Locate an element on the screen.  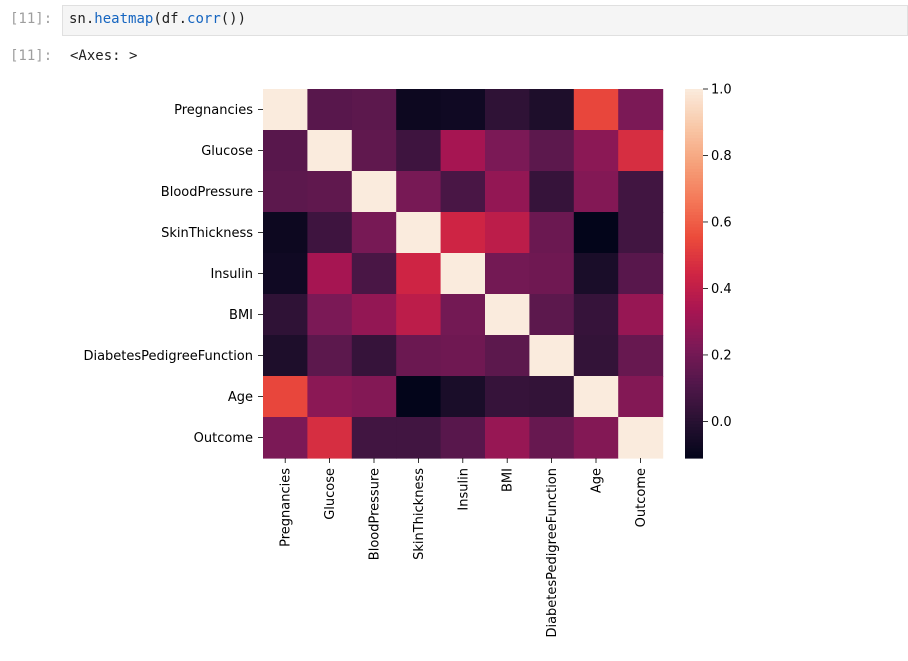
code-token: ()) is located at coordinates (233, 19).